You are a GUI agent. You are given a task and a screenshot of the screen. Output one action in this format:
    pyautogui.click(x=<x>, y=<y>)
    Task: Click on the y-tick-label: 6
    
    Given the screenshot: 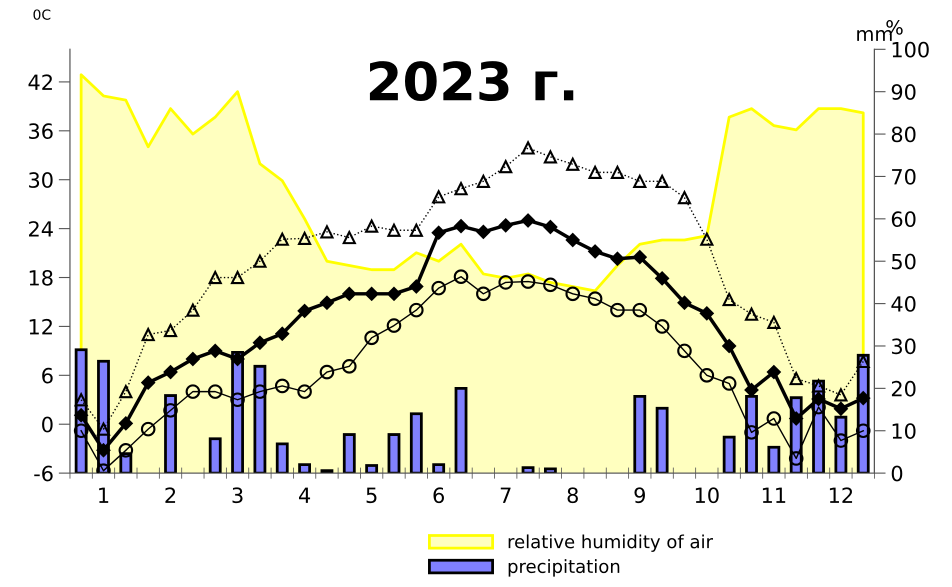 What is the action you would take?
    pyautogui.click(x=47, y=376)
    